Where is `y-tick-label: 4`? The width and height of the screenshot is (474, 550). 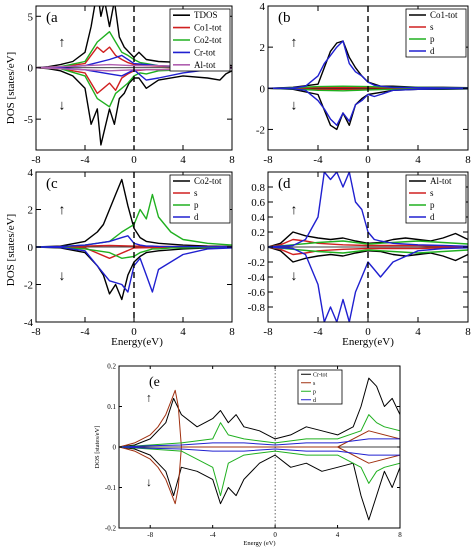 y-tick-label: 4 is located at coordinates (263, 7).